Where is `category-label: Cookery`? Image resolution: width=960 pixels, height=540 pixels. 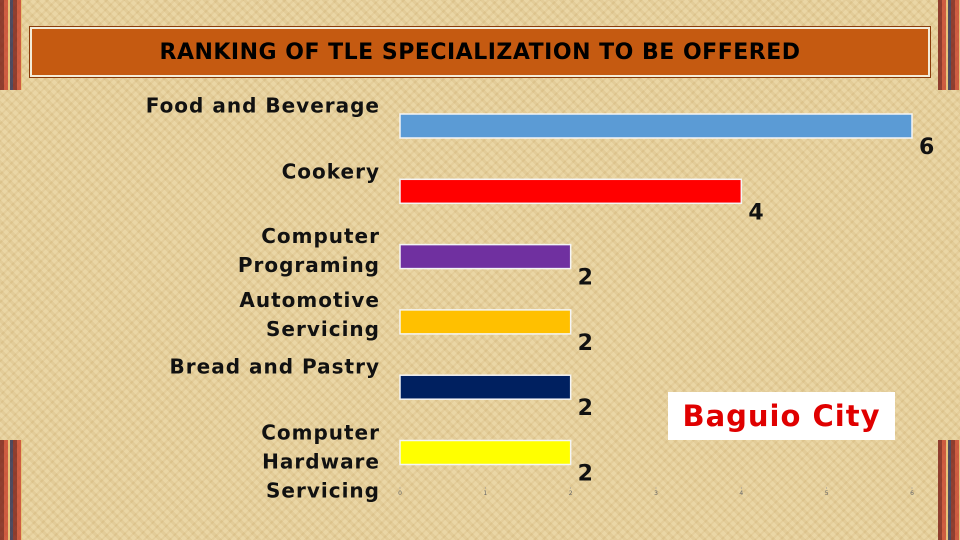
category-label: Cookery is located at coordinates (330, 171).